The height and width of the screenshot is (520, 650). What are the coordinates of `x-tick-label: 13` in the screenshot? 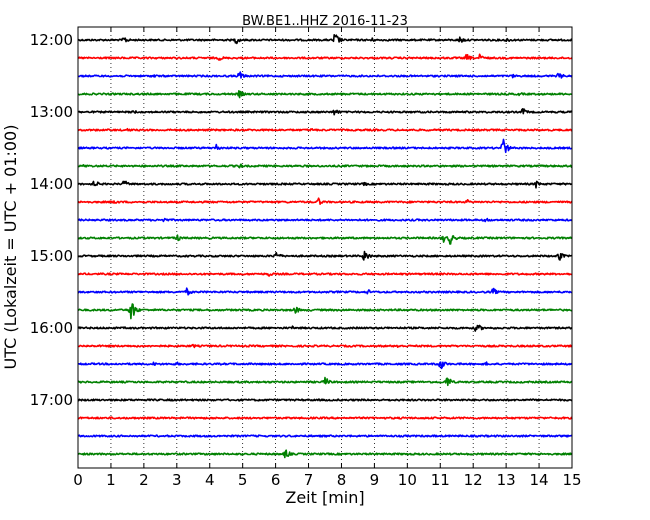 It's located at (506, 480).